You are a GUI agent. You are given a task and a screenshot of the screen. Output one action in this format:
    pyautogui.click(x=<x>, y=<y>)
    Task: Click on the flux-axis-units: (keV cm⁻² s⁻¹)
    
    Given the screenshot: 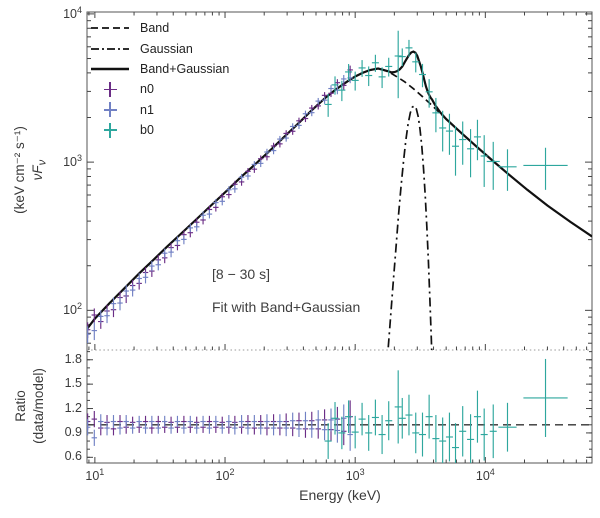 What is the action you would take?
    pyautogui.click(x=19, y=170)
    